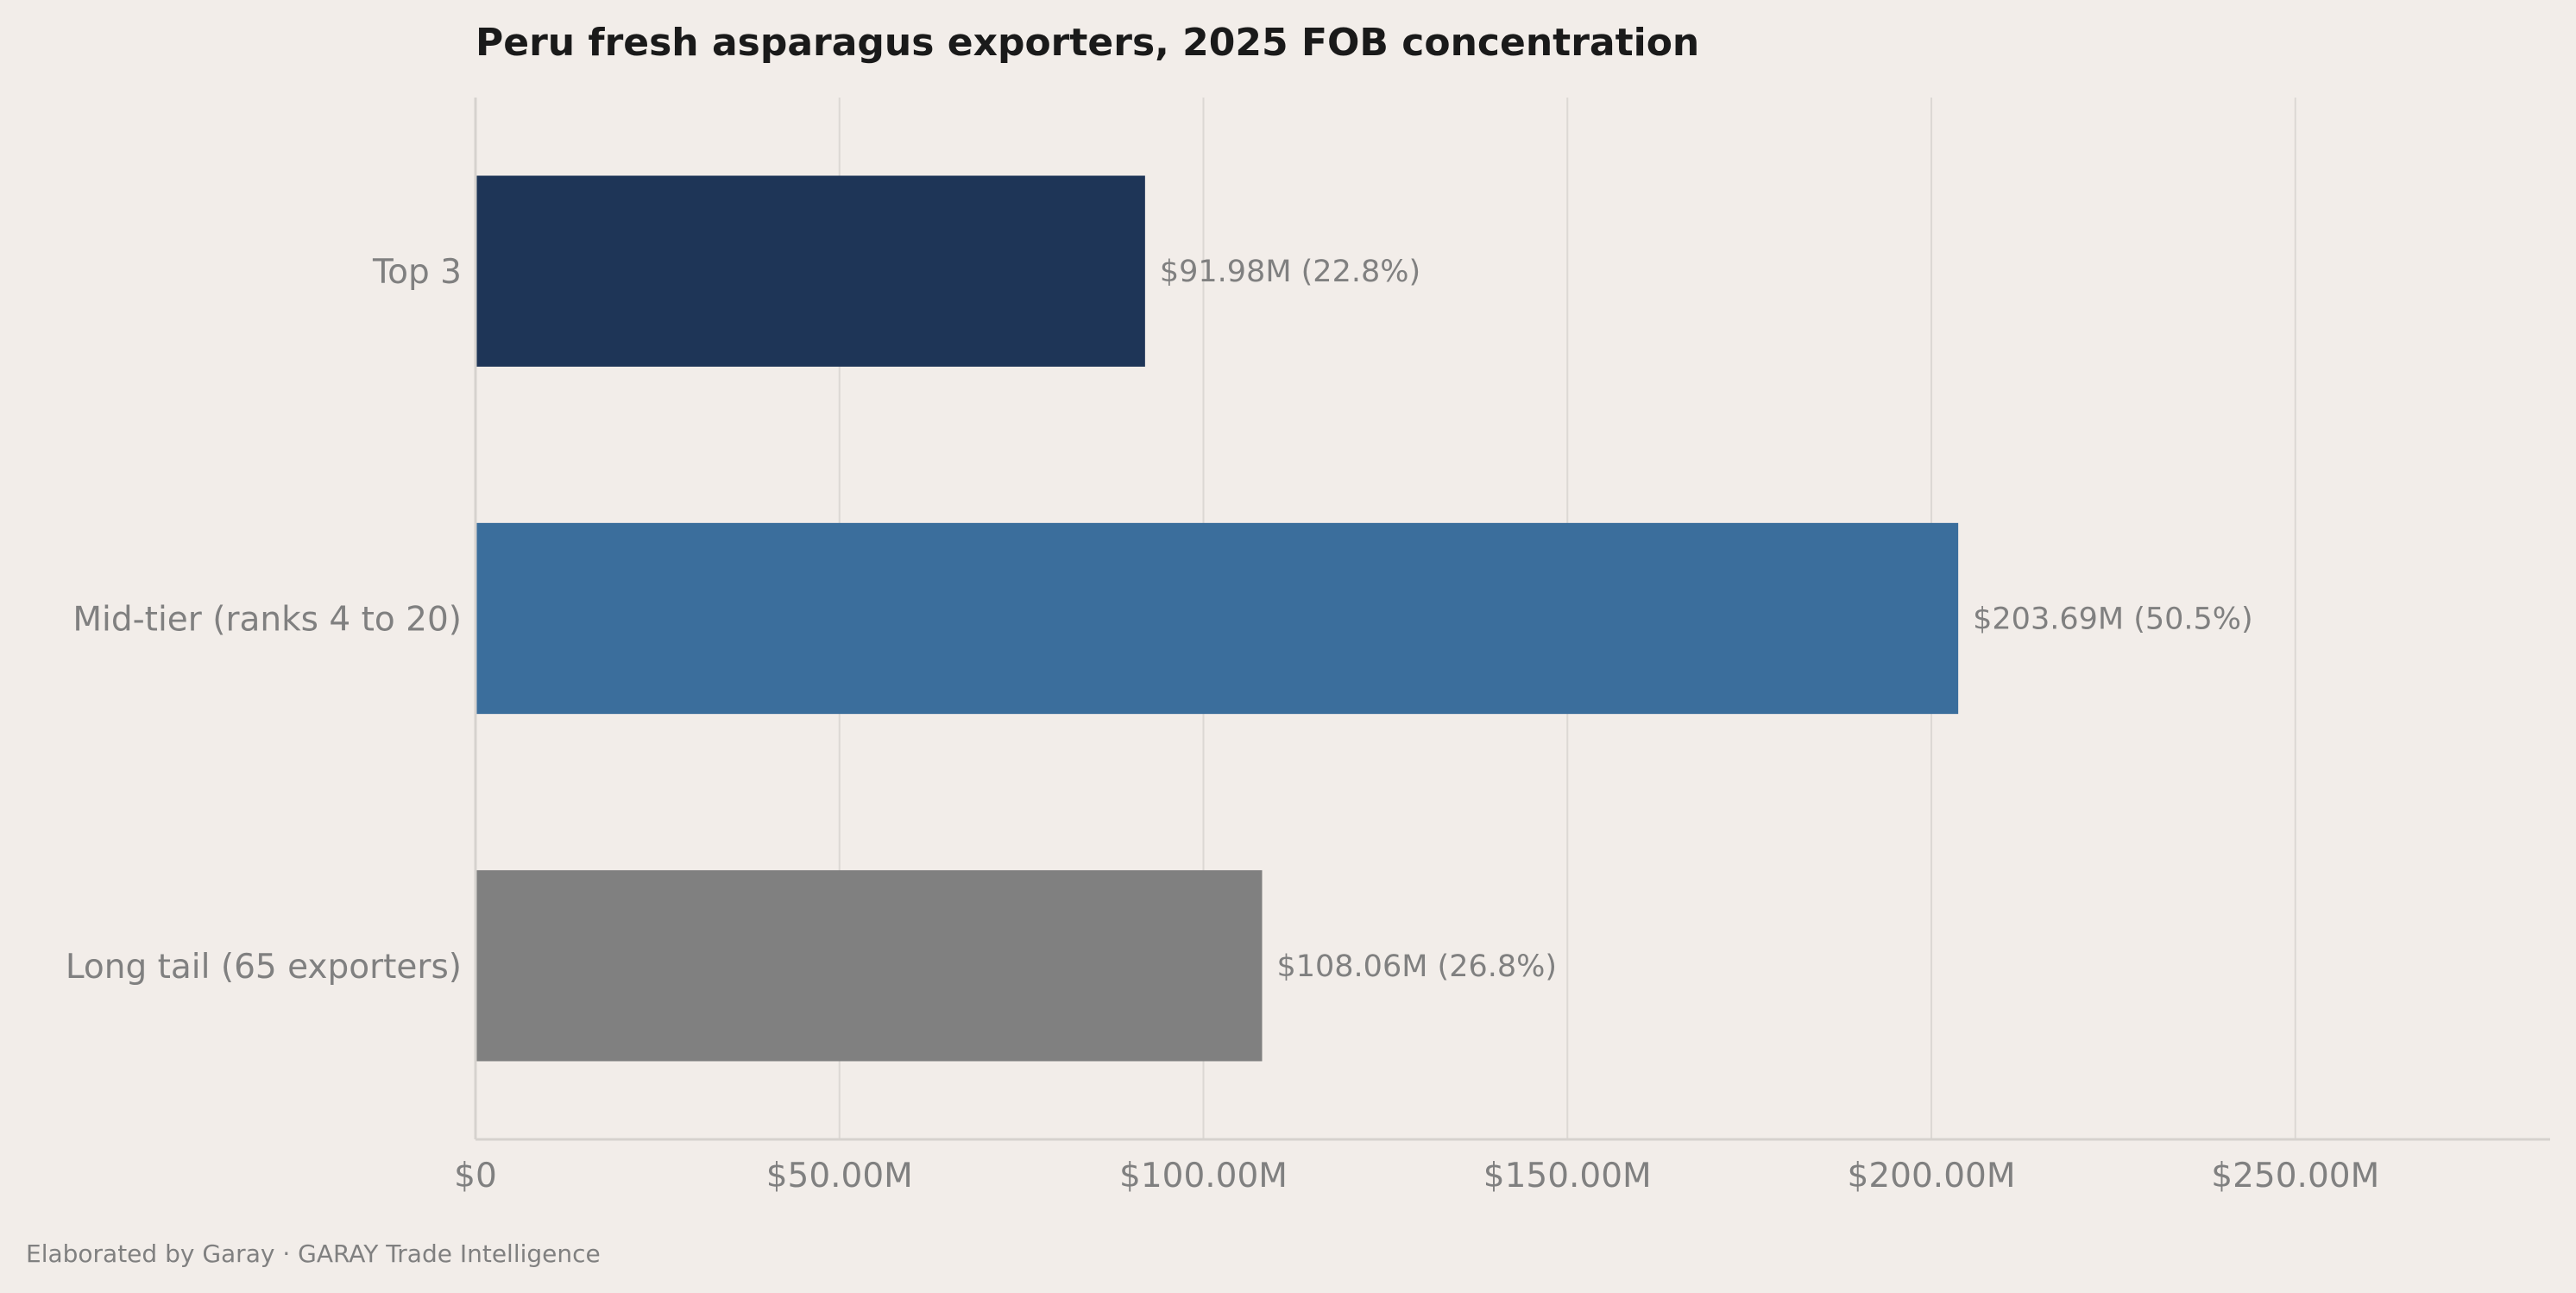 The width and height of the screenshot is (2576, 1293). What do you see at coordinates (417, 272) in the screenshot?
I see `category-label: Top 3` at bounding box center [417, 272].